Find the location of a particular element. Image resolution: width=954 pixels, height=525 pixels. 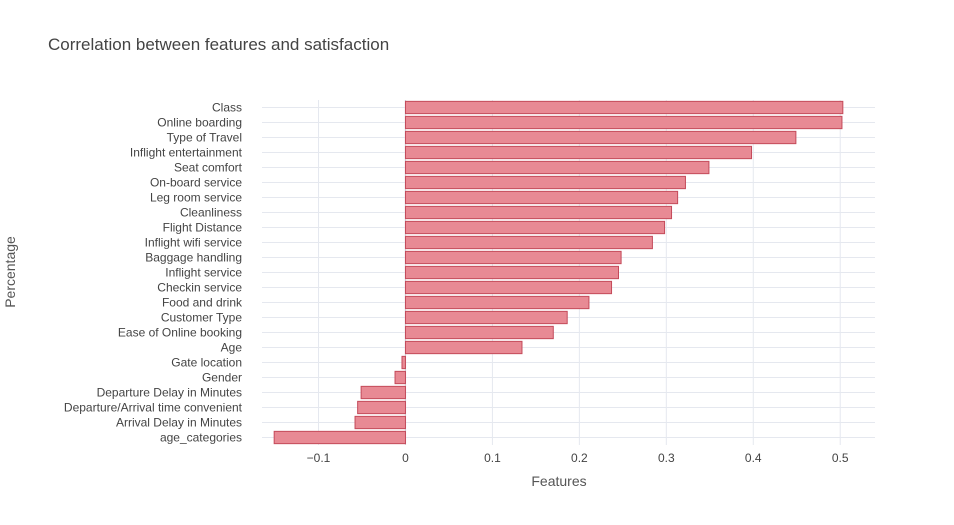

y-tick-label: Arrival Delay in Minutes is located at coordinates (179, 423).